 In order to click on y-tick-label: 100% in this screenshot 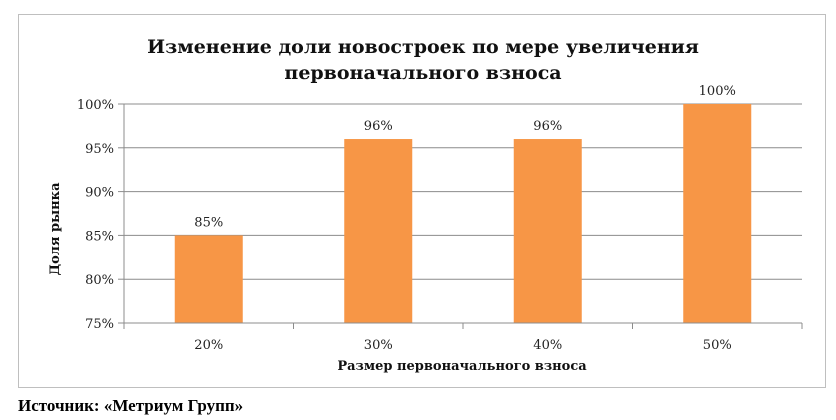, I will do `click(95, 105)`.